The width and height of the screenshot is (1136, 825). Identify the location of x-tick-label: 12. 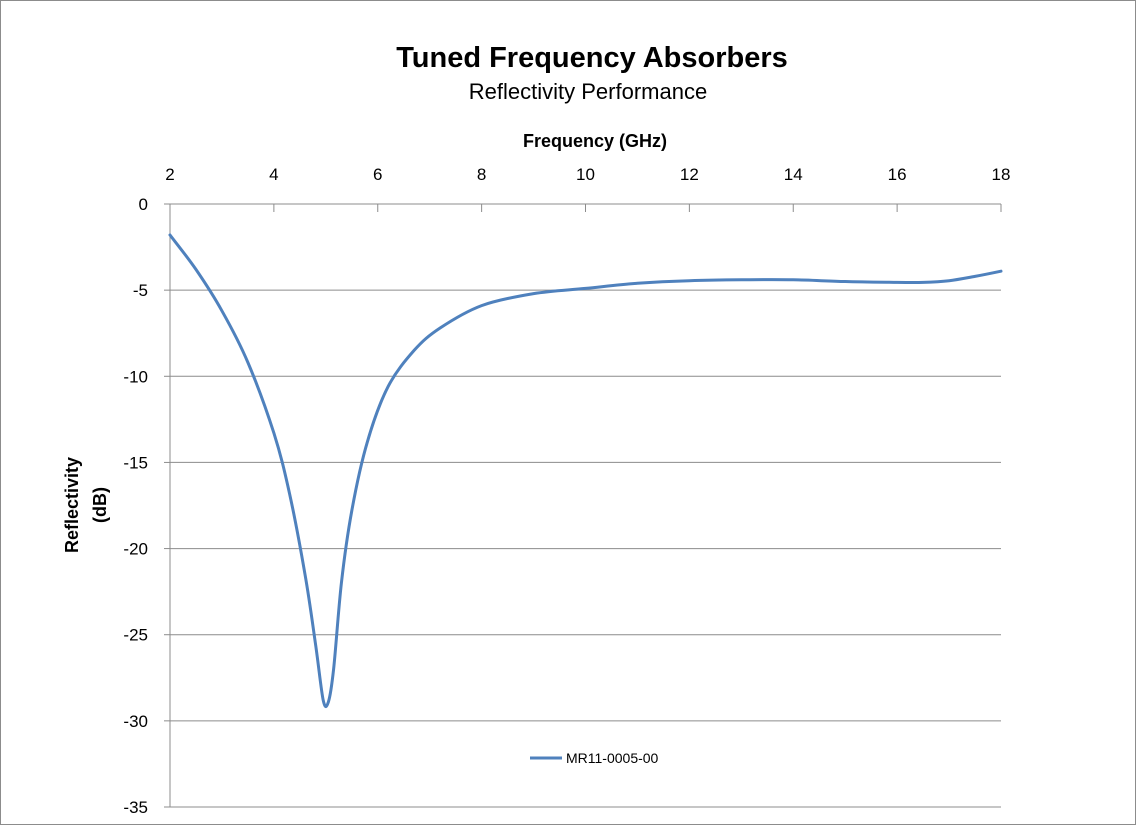
(689, 174).